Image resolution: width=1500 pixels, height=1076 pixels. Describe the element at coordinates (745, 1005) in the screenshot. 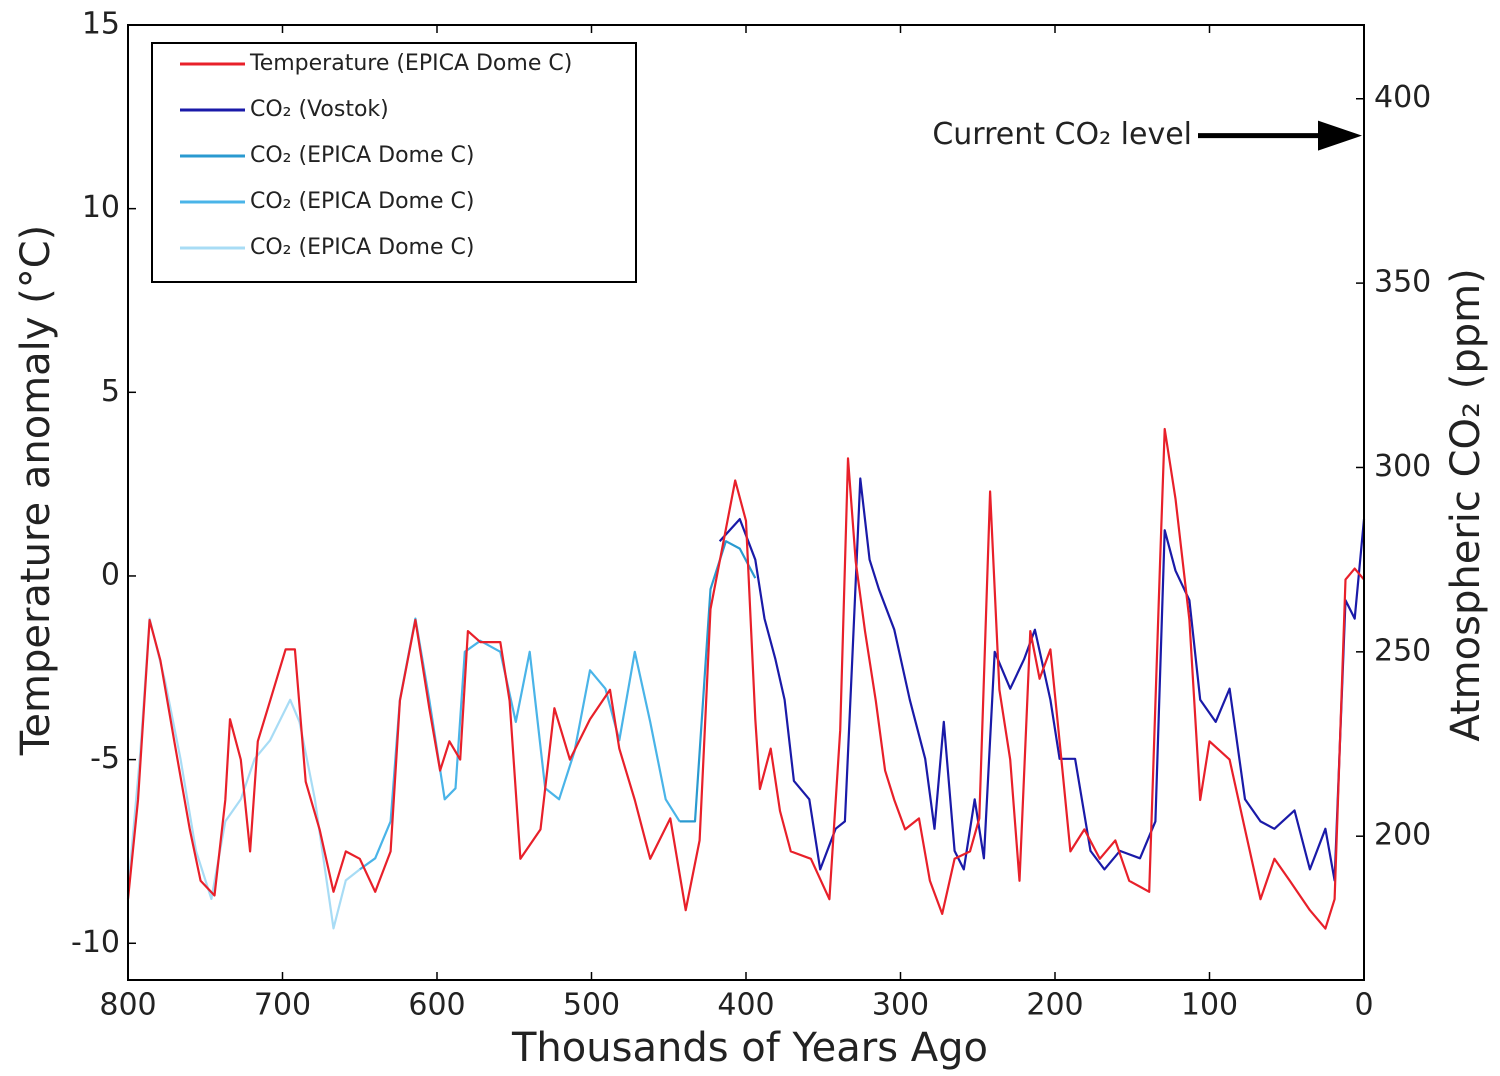

I see `x-tick-label: 400` at that location.